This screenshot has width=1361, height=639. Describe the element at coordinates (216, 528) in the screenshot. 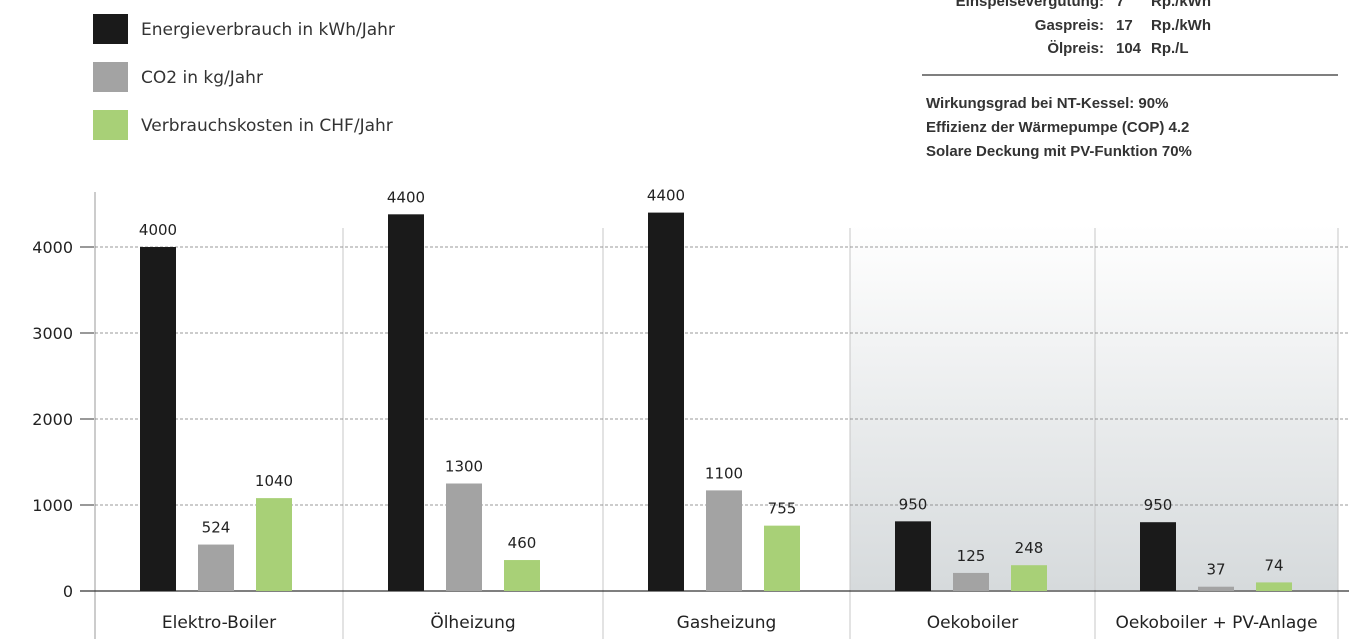

I see `value-label-co2: 524` at that location.